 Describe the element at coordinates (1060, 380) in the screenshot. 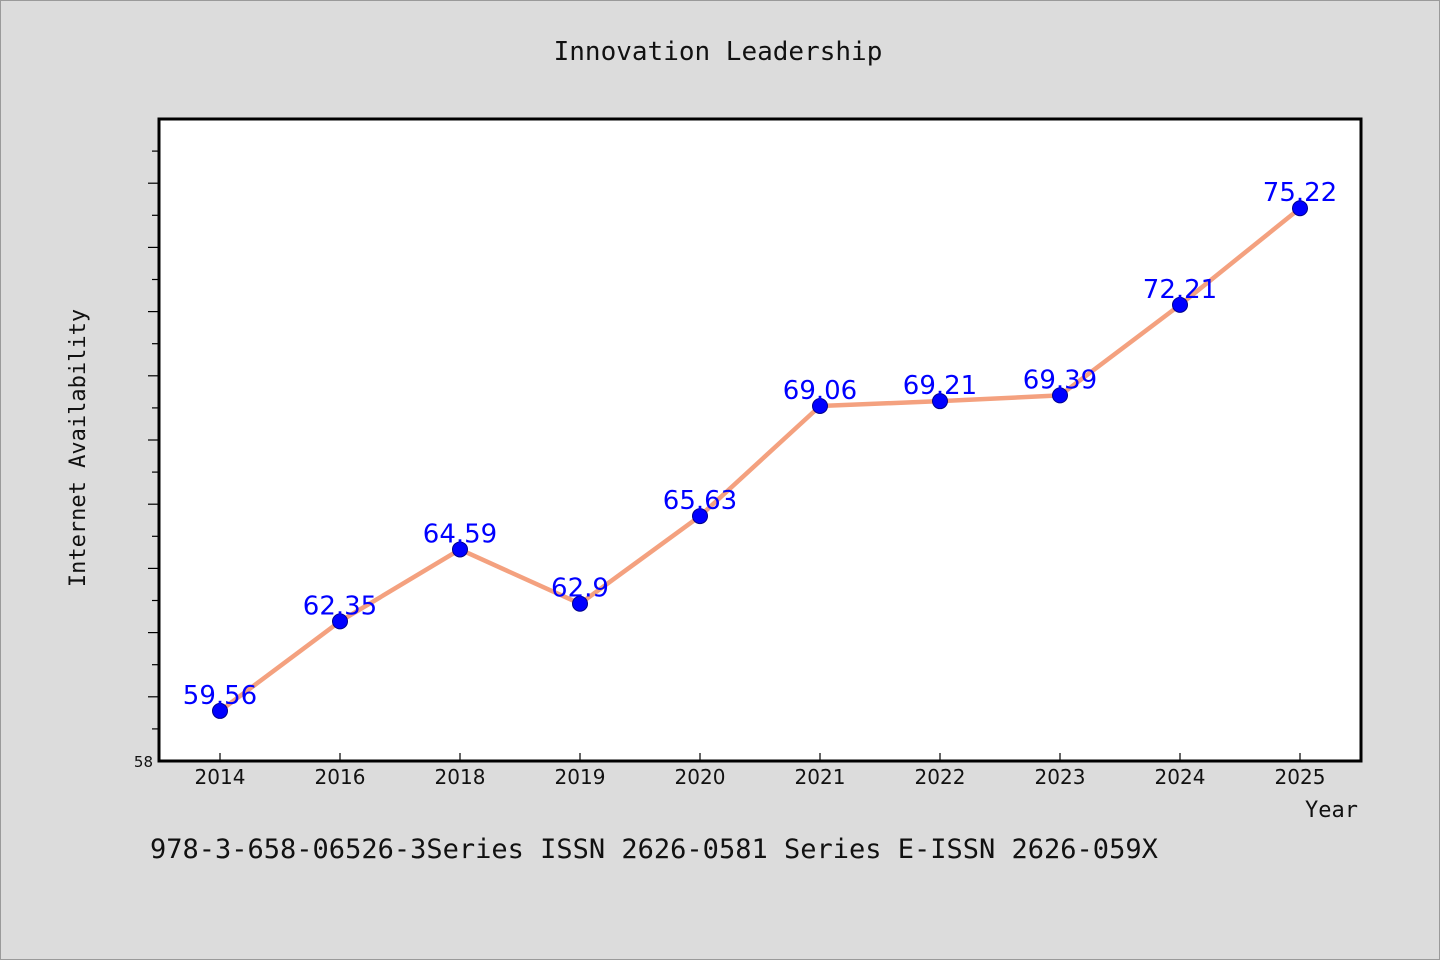

I see `data-label: 69.39` at that location.